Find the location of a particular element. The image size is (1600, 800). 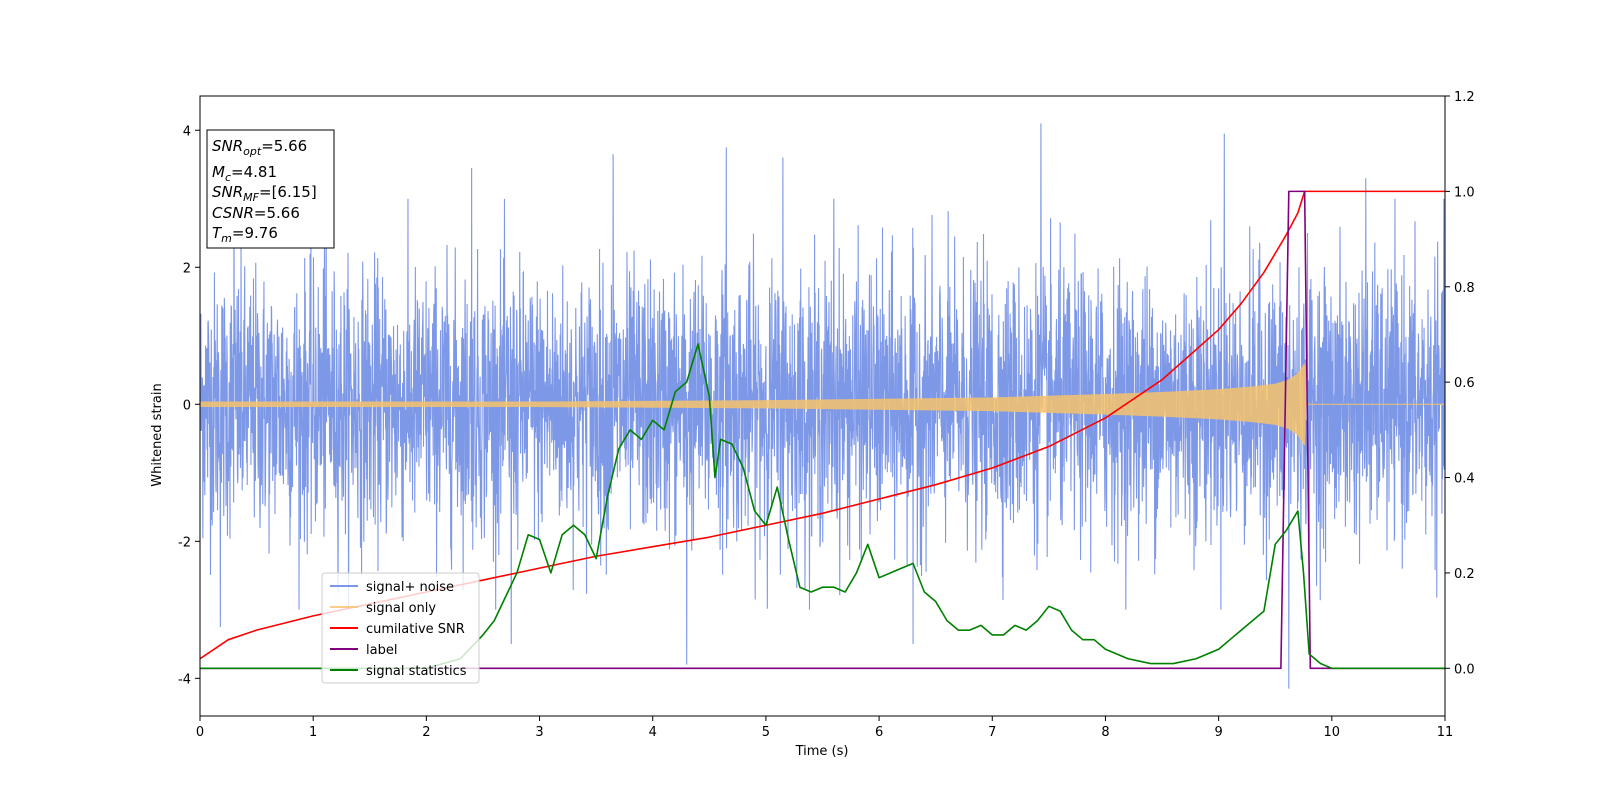

annotation-line: SNRopt=5.66 is located at coordinates (259, 147).